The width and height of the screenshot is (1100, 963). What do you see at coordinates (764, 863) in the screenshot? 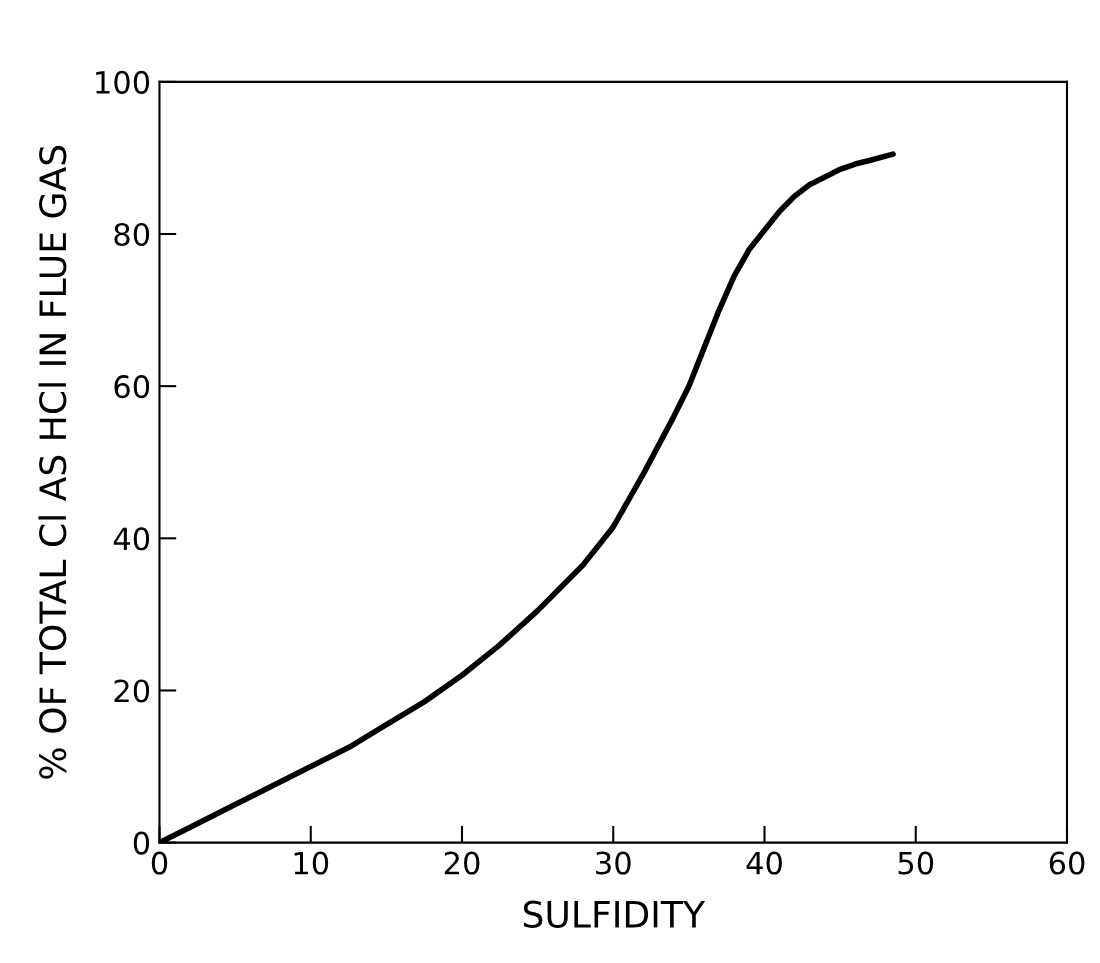
I see `x-tick-label: 40` at bounding box center [764, 863].